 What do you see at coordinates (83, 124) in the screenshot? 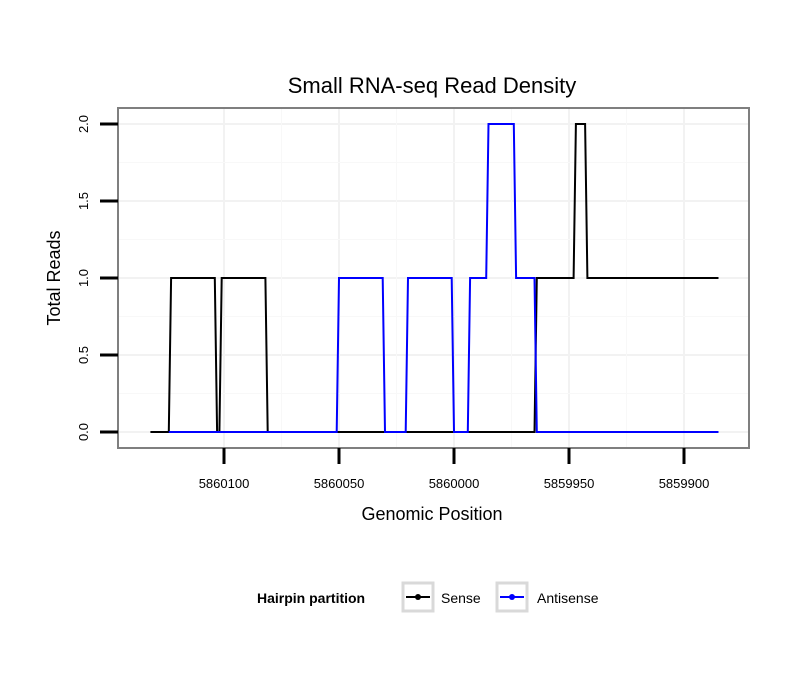
I see `y-tick-label-4: 2.0` at bounding box center [83, 124].